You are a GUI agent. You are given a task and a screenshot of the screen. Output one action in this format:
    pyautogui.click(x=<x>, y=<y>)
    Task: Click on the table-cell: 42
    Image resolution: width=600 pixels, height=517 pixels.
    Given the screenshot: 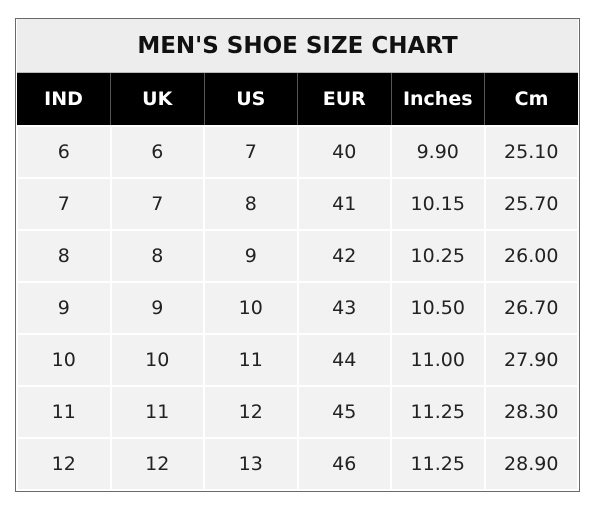 What is the action you would take?
    pyautogui.click(x=344, y=256)
    